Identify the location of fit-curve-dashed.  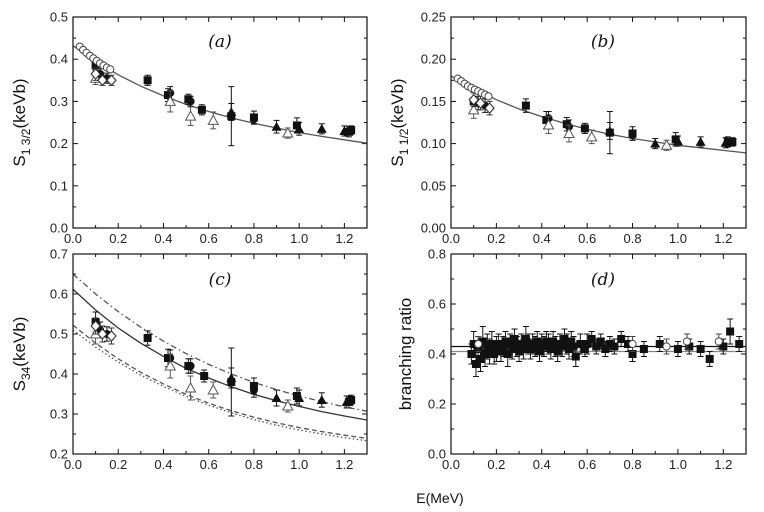
(220, 382).